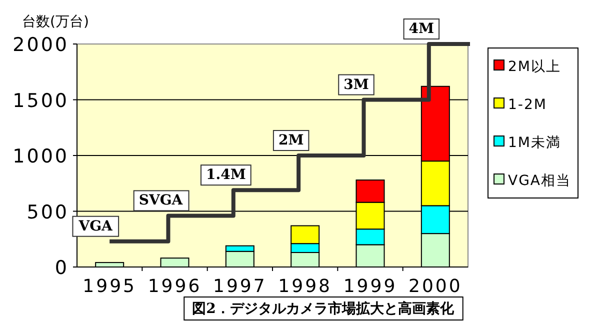 The height and width of the screenshot is (328, 616). What do you see at coordinates (40, 45) in the screenshot?
I see `y-tick-label: 2000` at bounding box center [40, 45].